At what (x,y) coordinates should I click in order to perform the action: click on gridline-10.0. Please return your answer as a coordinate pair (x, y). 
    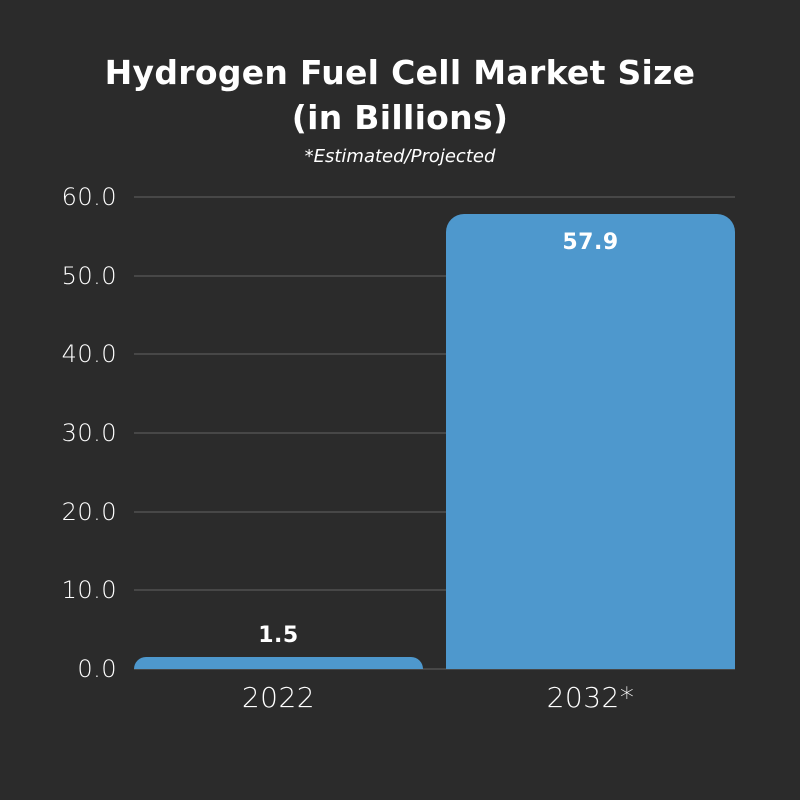
    Looking at the image, I should click on (434, 590).